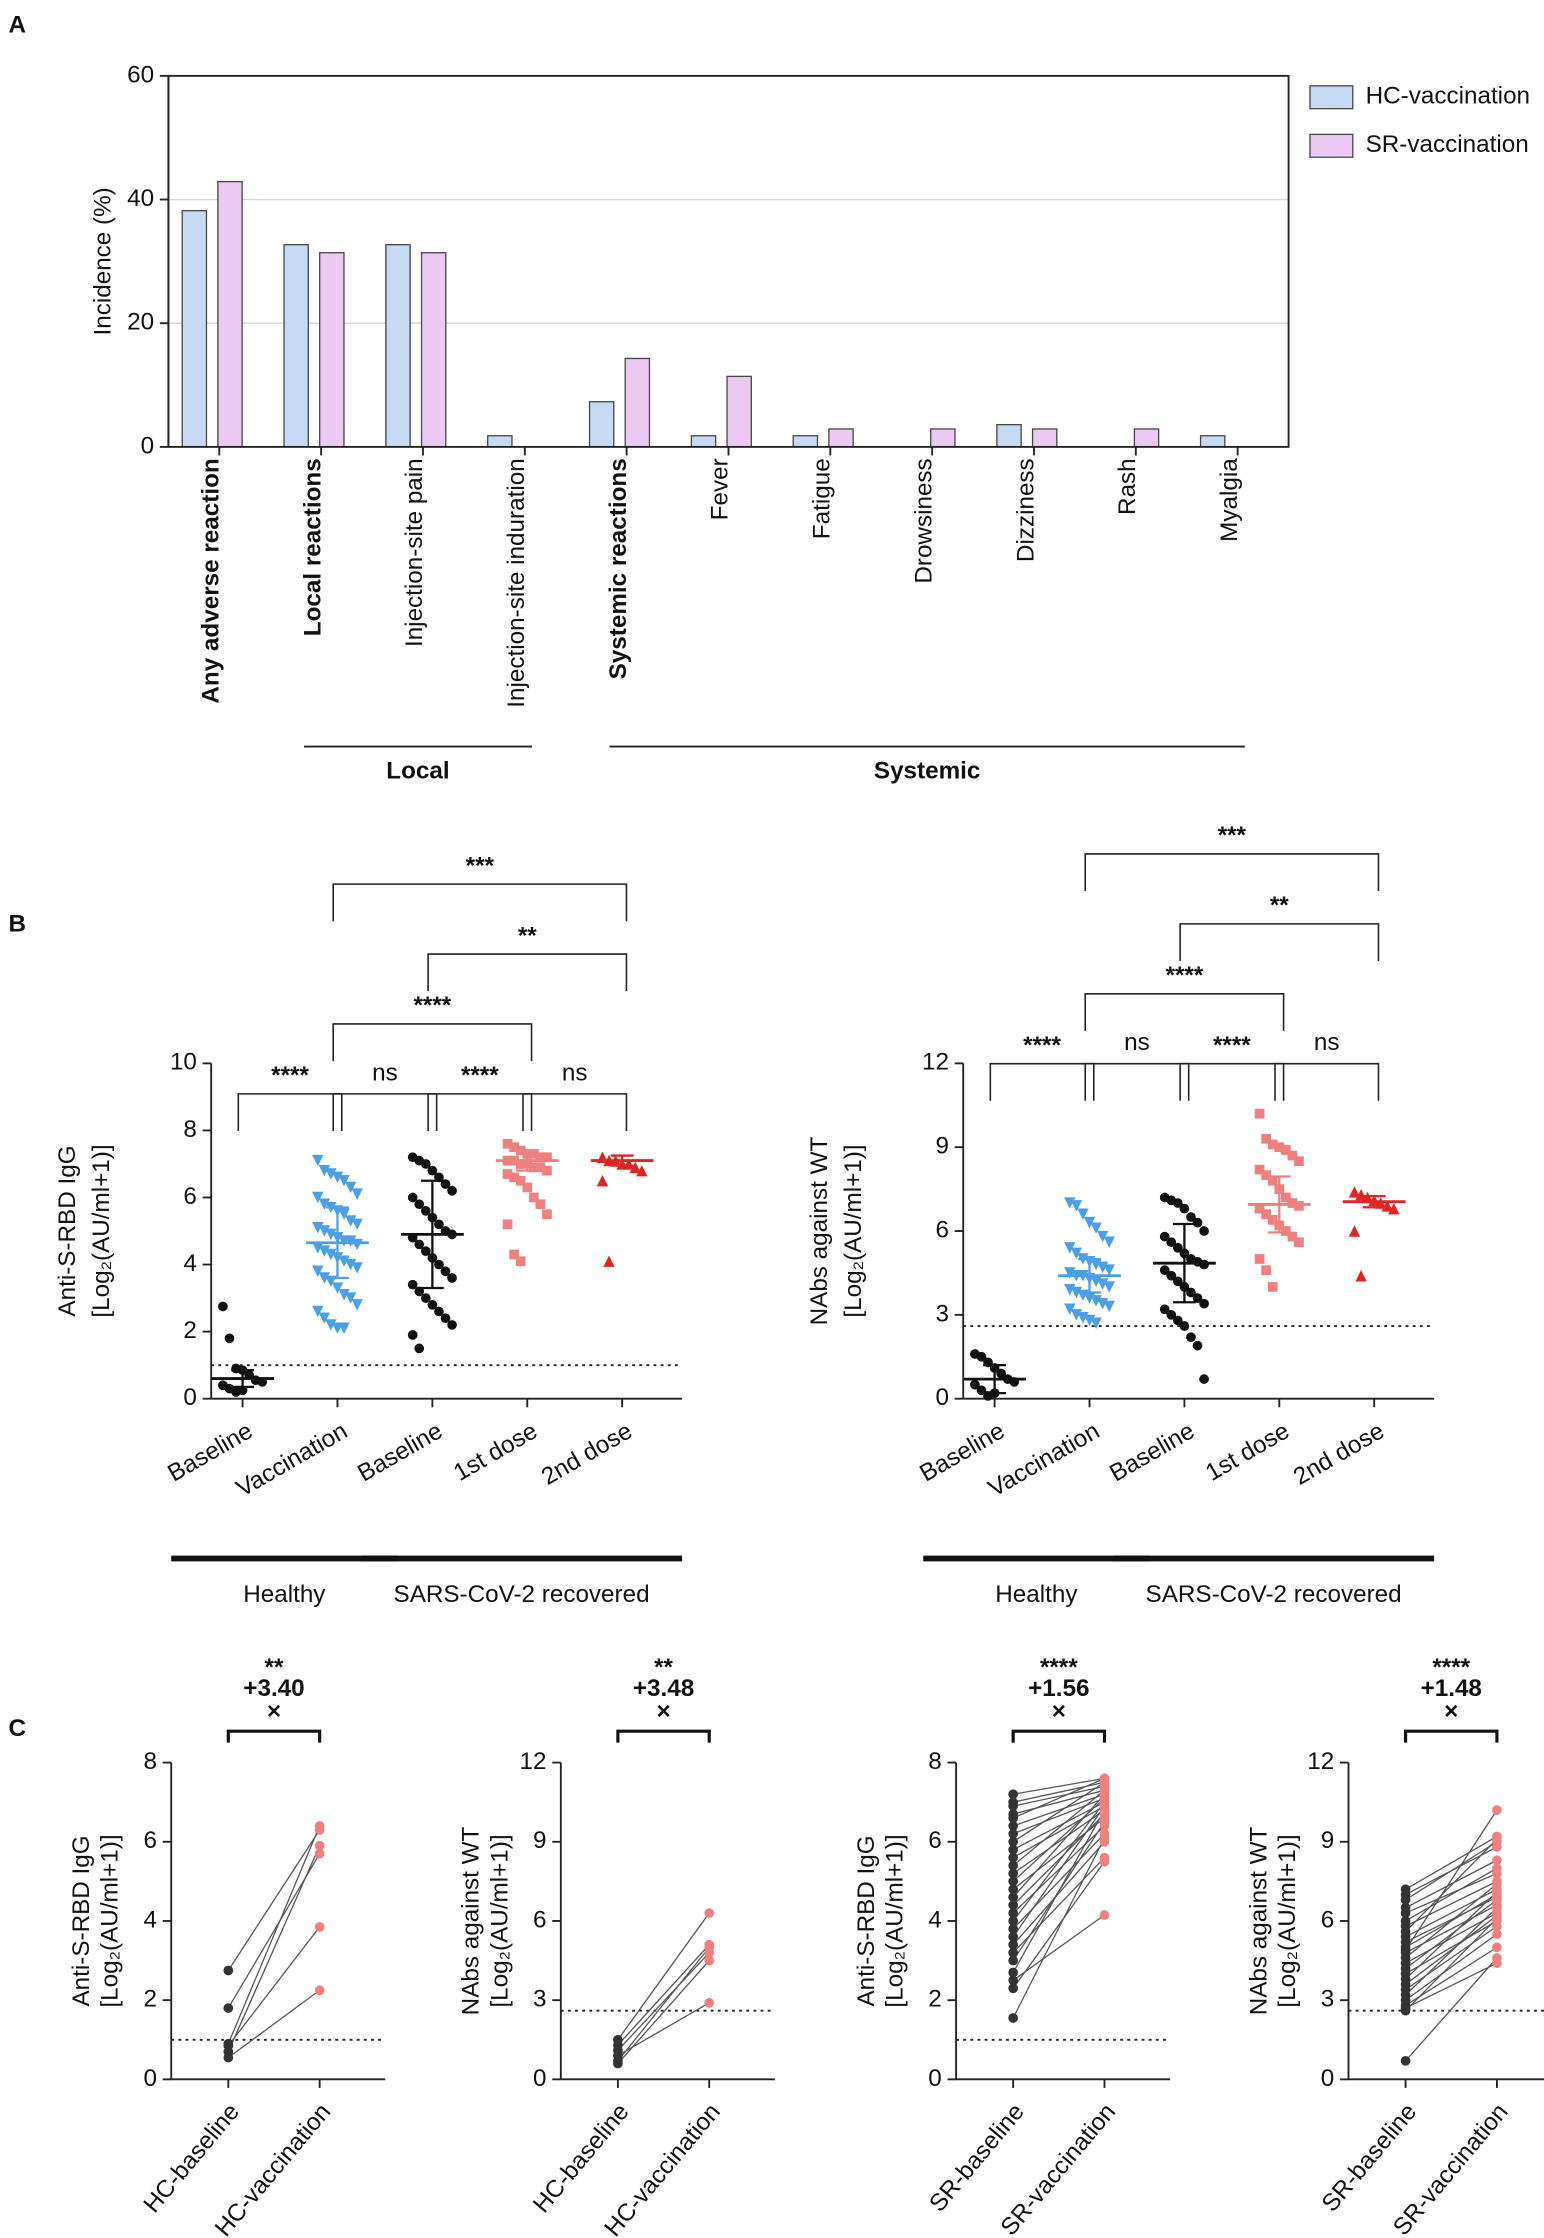  I want to click on y-tick-label: 2, so click(190, 1330).